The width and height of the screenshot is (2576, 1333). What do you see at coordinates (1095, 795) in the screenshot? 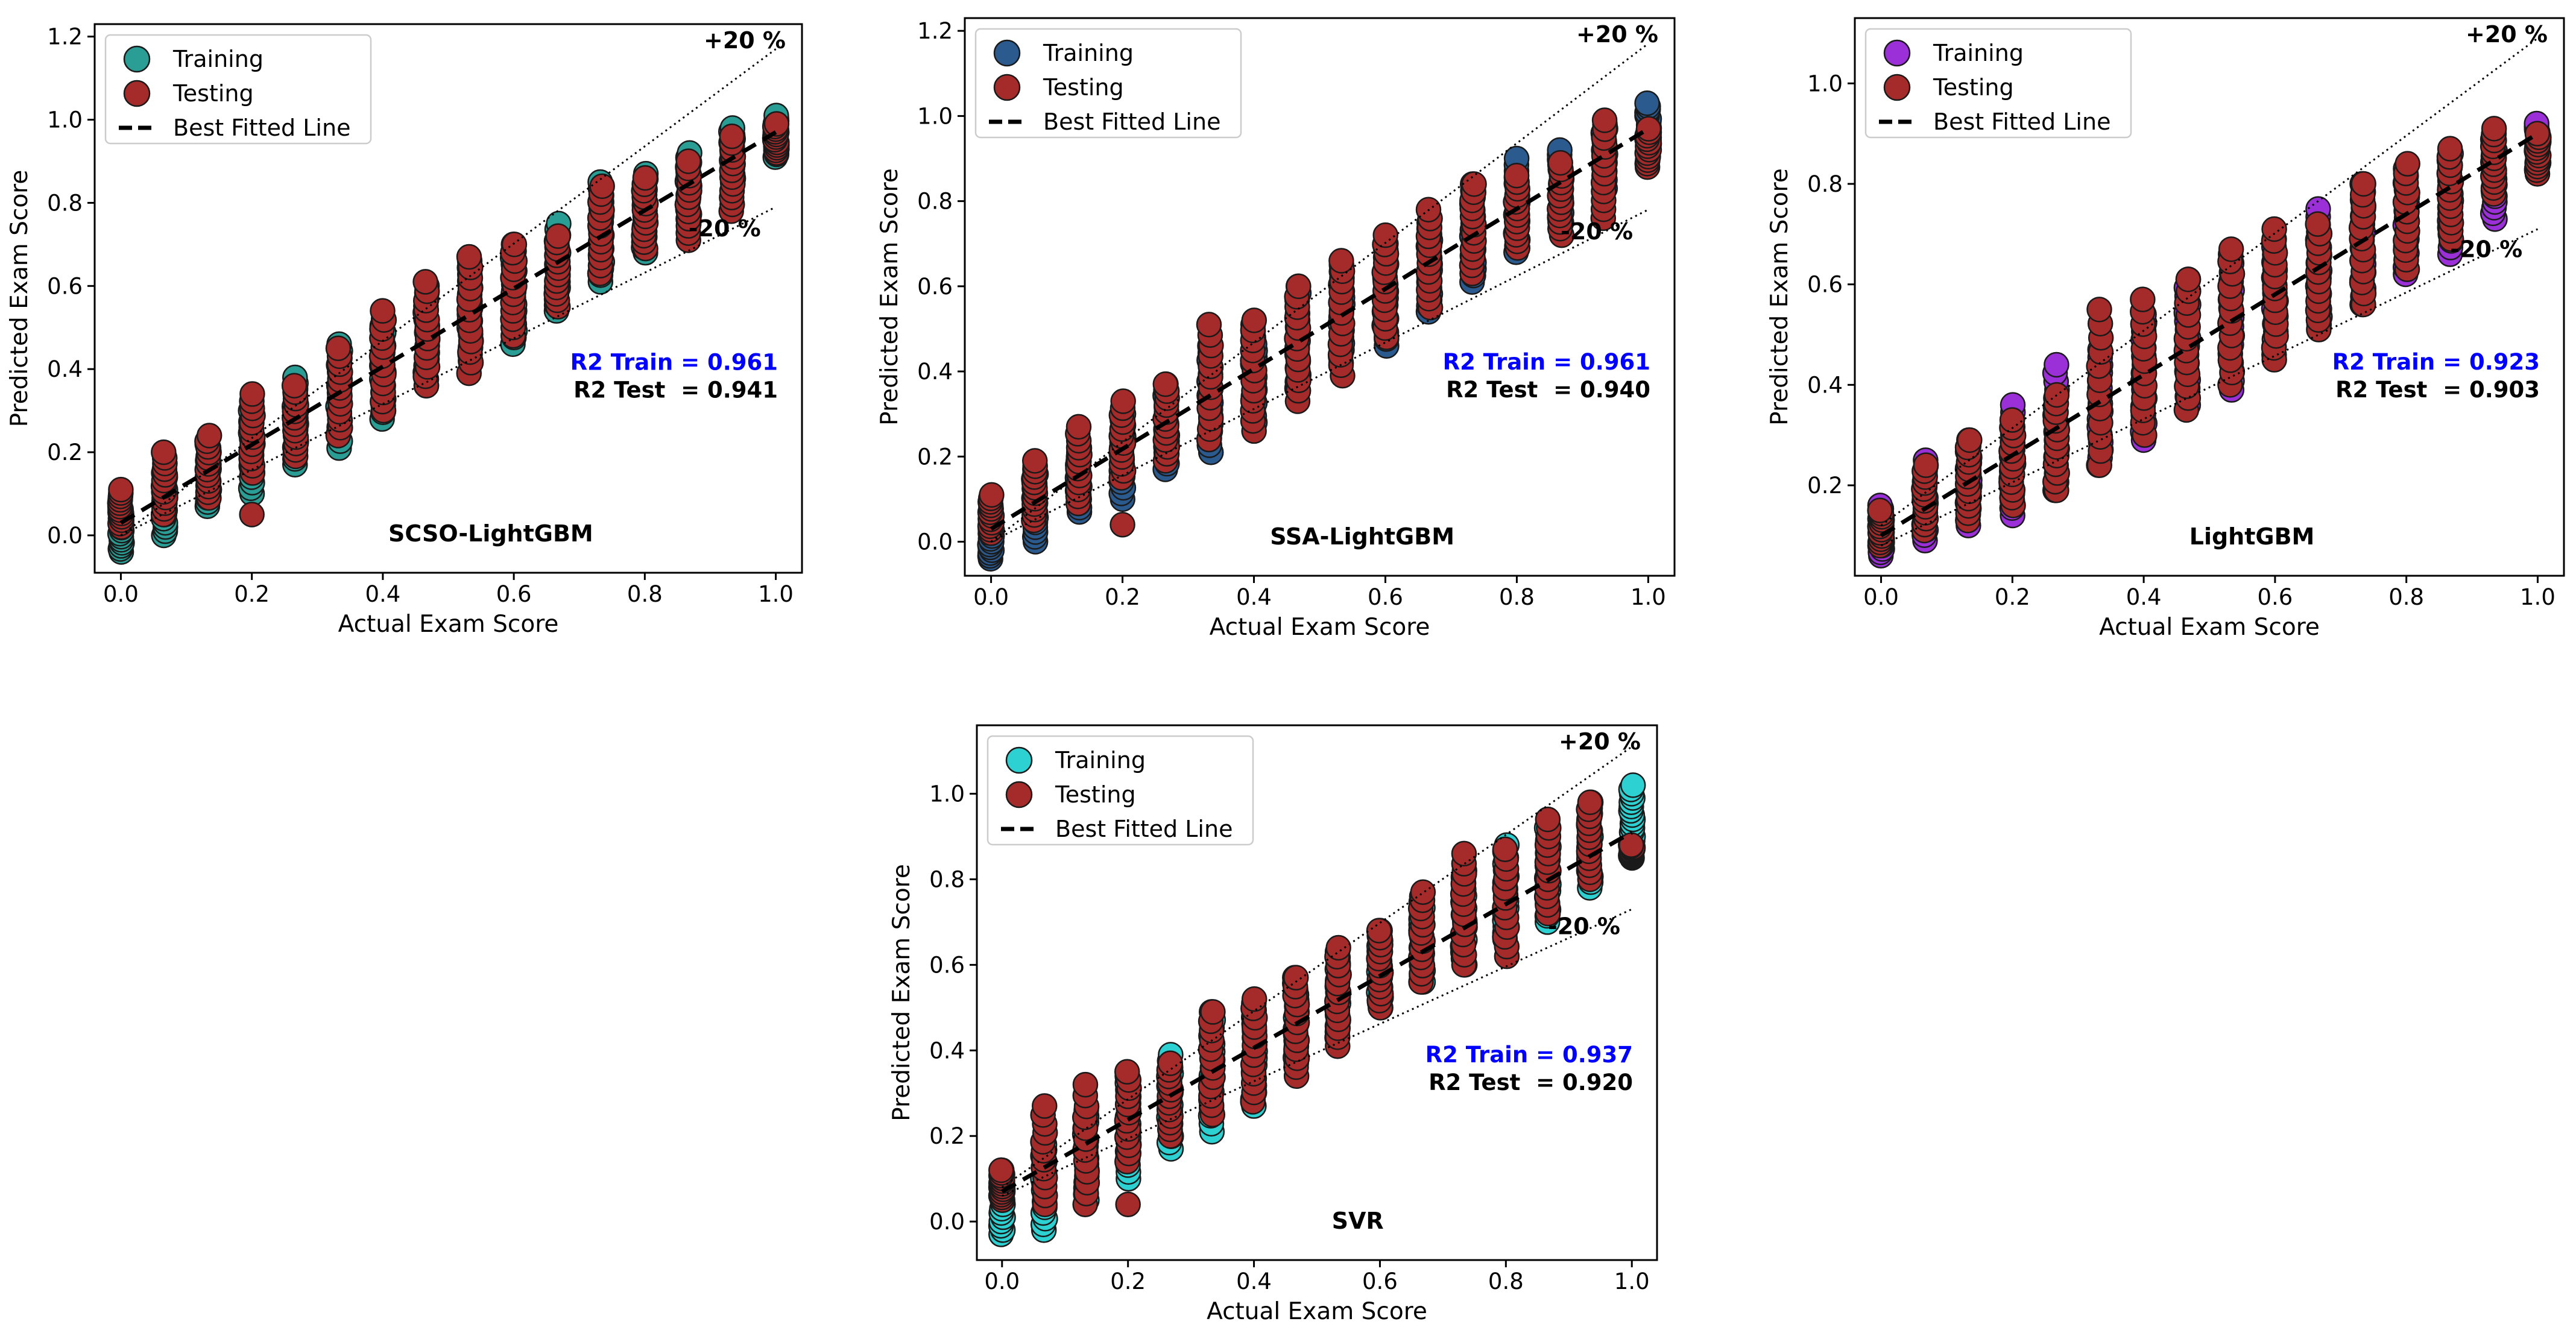
I see `legend-label: Testing` at bounding box center [1095, 795].